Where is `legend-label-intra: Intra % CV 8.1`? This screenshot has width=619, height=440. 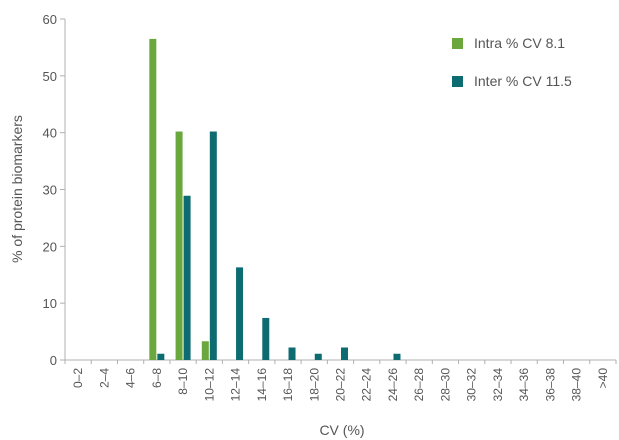
legend-label-intra: Intra % CV 8.1 is located at coordinates (519, 43).